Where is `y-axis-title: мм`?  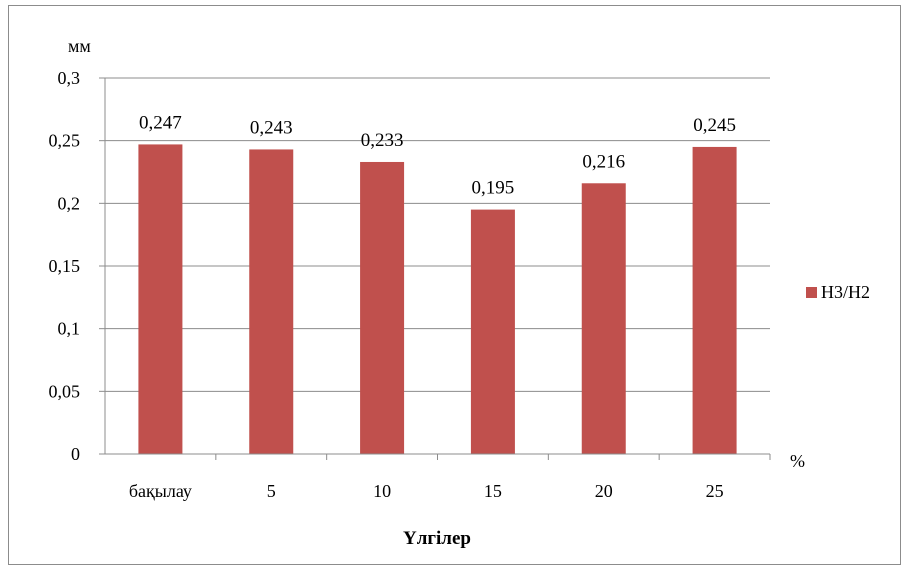 y-axis-title: мм is located at coordinates (79, 46).